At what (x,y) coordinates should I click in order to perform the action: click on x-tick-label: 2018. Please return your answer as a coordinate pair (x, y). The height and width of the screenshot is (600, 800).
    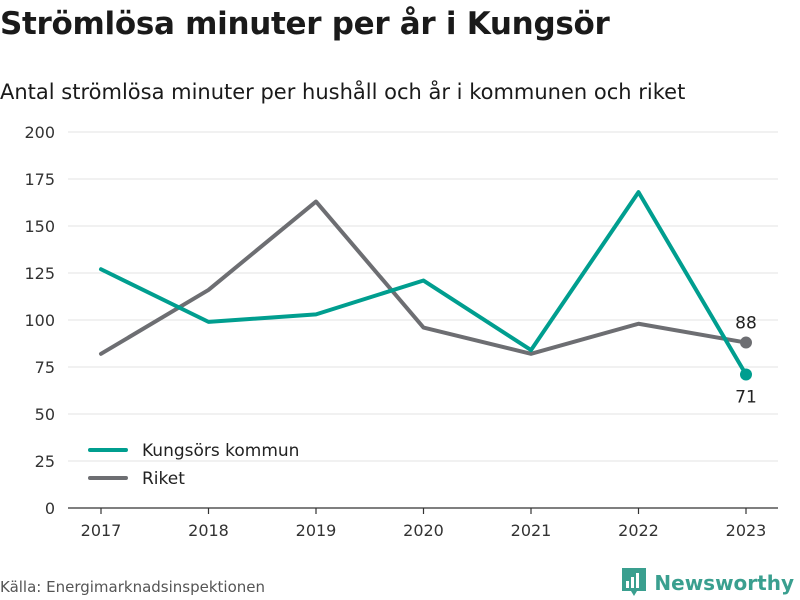
    Looking at the image, I should click on (208, 530).